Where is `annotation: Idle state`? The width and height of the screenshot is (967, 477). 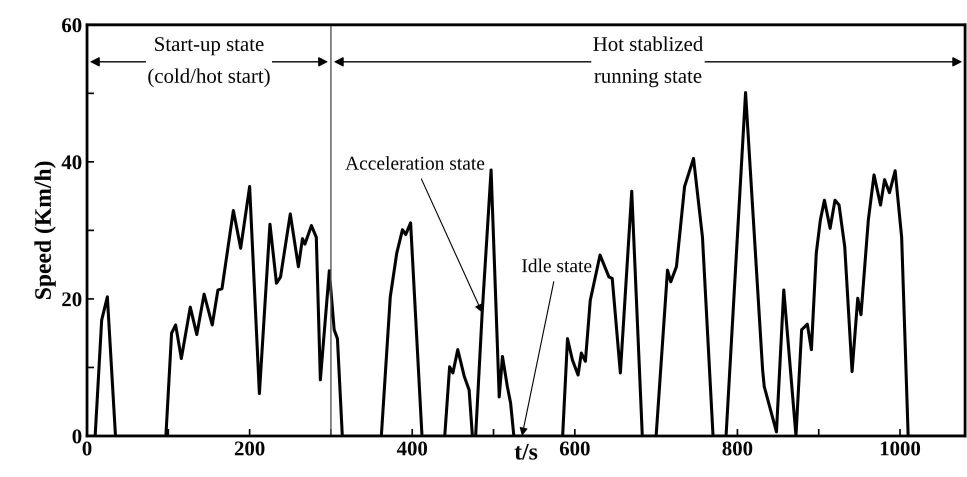
annotation: Idle state is located at coordinates (557, 265).